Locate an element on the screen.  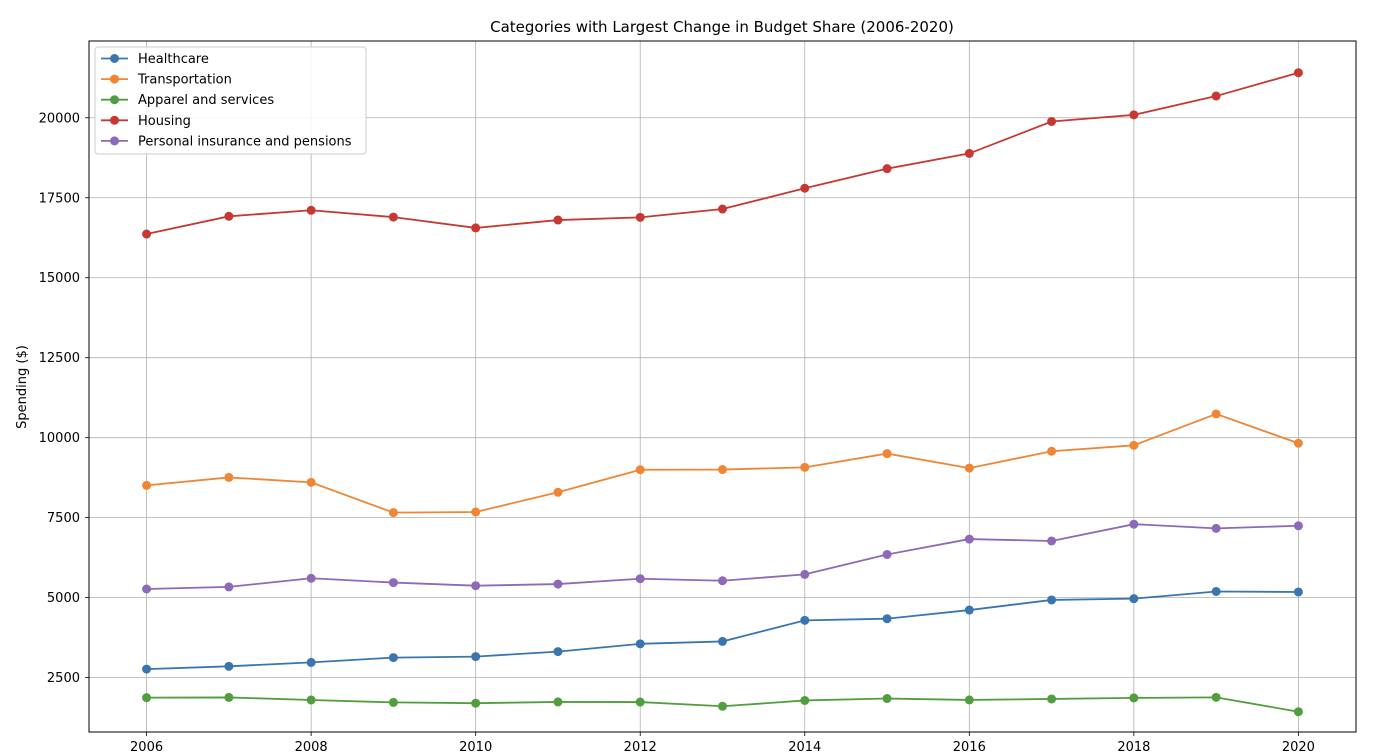
series-personal-insurance-and-pensions is located at coordinates (722, 556).